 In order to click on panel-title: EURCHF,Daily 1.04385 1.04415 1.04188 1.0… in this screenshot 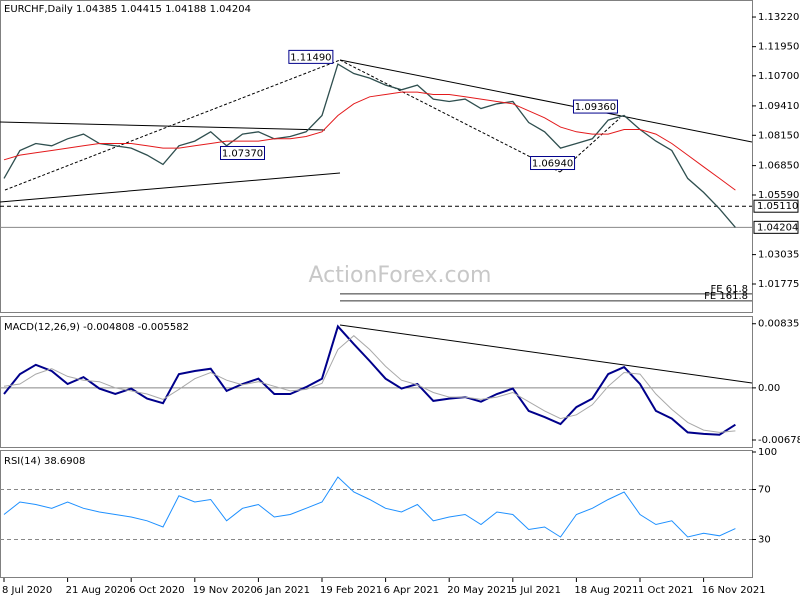, I will do `click(127, 9)`.